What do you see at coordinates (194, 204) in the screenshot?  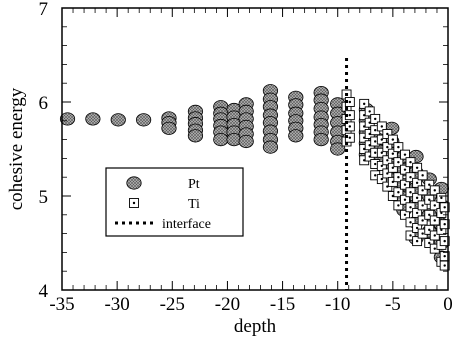 I see `legend-label: Ti` at bounding box center [194, 204].